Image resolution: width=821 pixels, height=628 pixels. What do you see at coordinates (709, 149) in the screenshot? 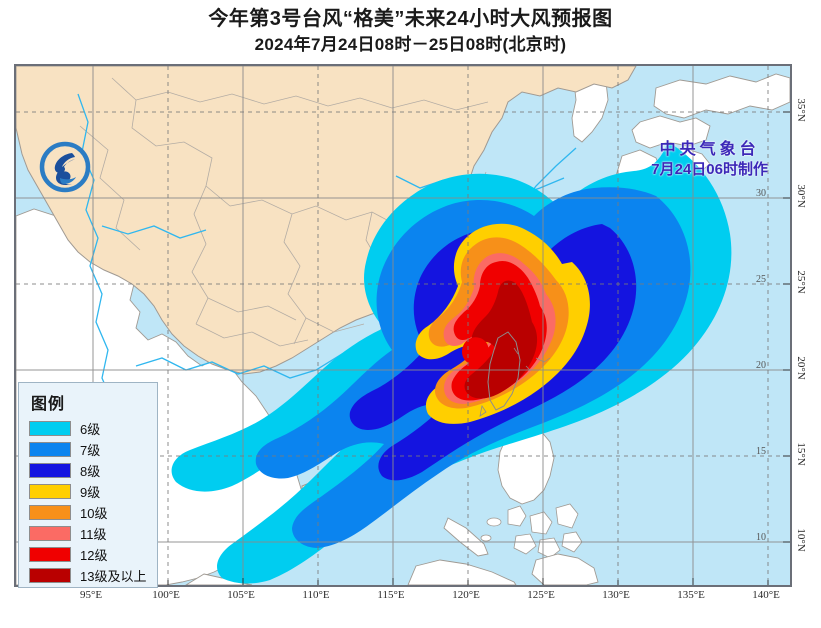
I see `attribution-organization: 中央气象台` at bounding box center [709, 149].